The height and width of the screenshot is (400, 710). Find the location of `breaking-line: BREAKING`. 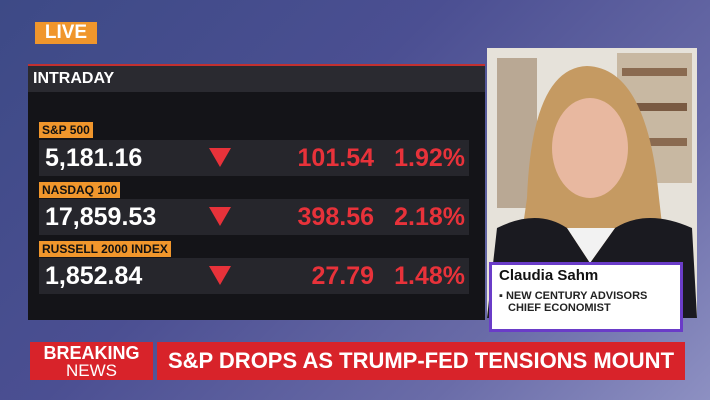

breaking-line: BREAKING is located at coordinates (91, 353).